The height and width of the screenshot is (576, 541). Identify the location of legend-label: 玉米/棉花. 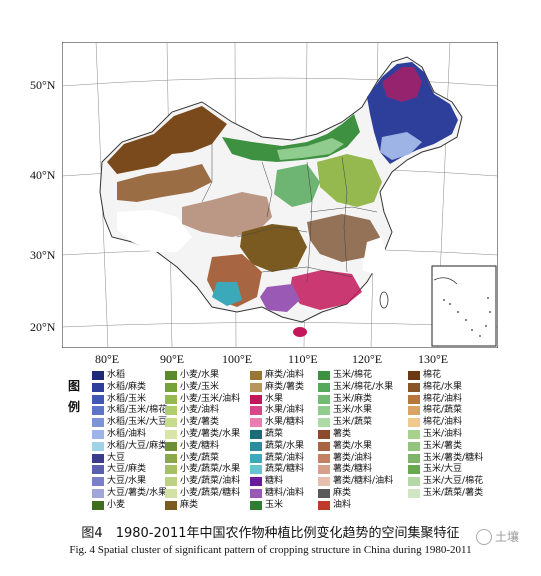
(353, 375).